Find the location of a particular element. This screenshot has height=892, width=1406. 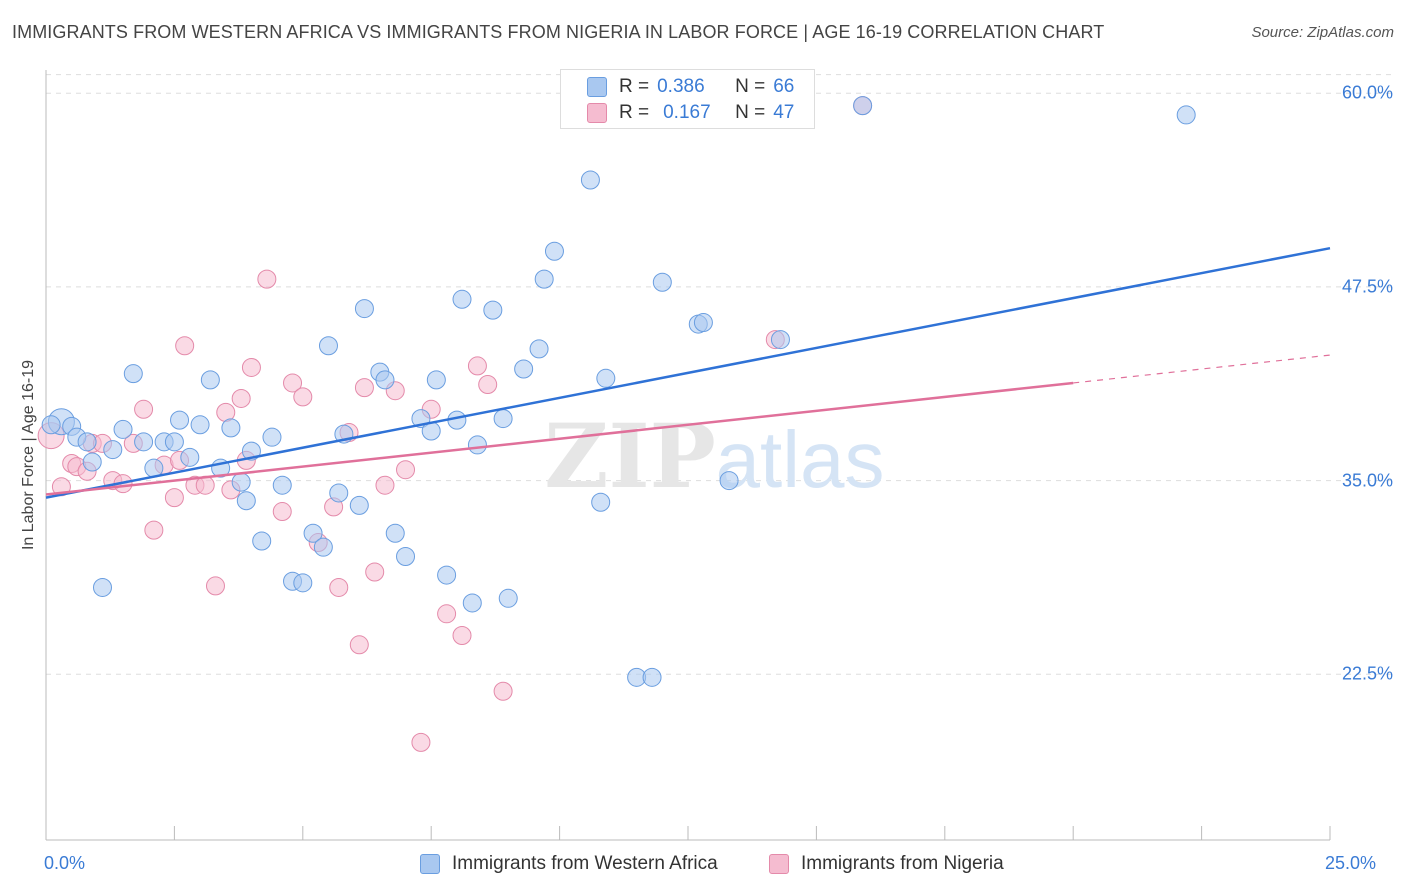

watermark-zip: ZIP is located at coordinates (630, 456).